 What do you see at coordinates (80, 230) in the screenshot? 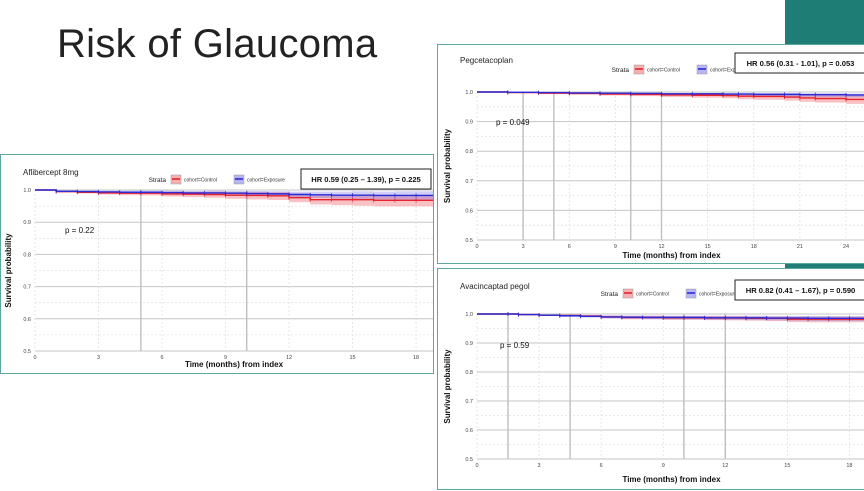
I see `p-value-label: p = 0.22` at bounding box center [80, 230].